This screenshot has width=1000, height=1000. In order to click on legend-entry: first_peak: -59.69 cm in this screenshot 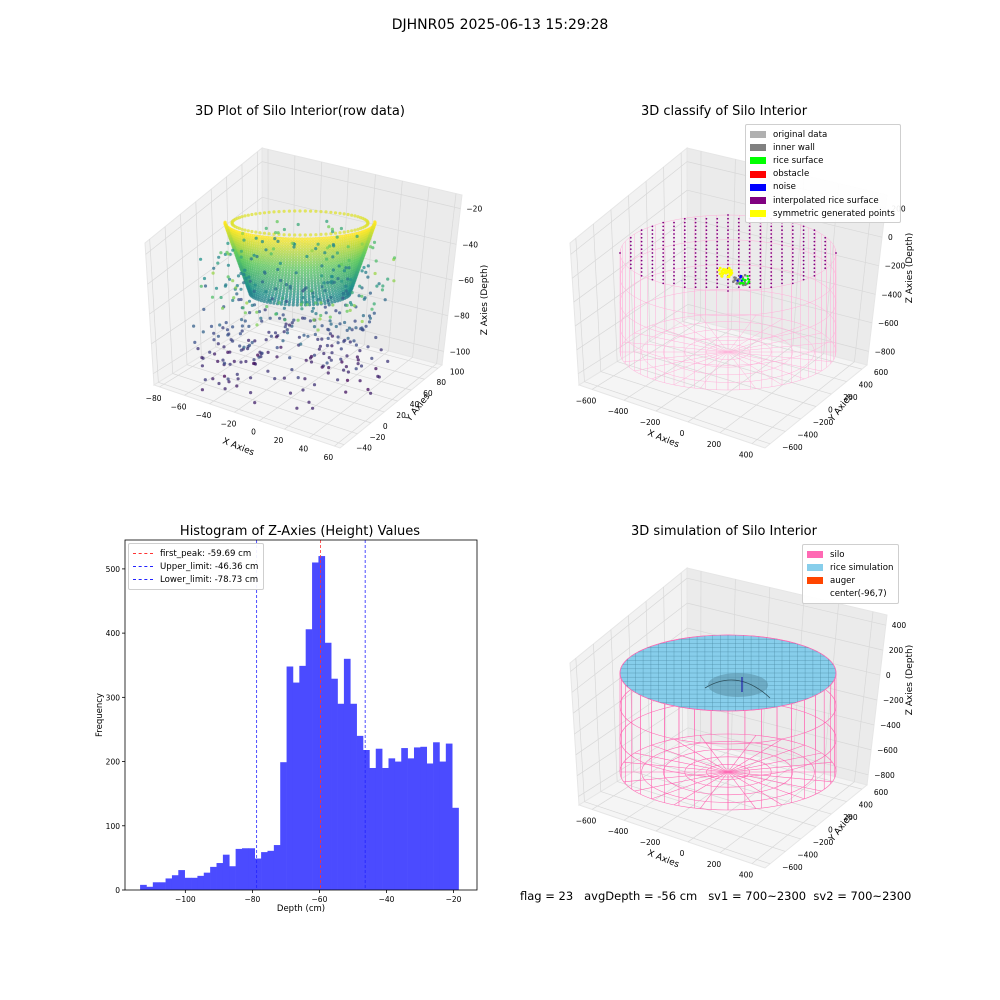, I will do `click(195, 553)`.